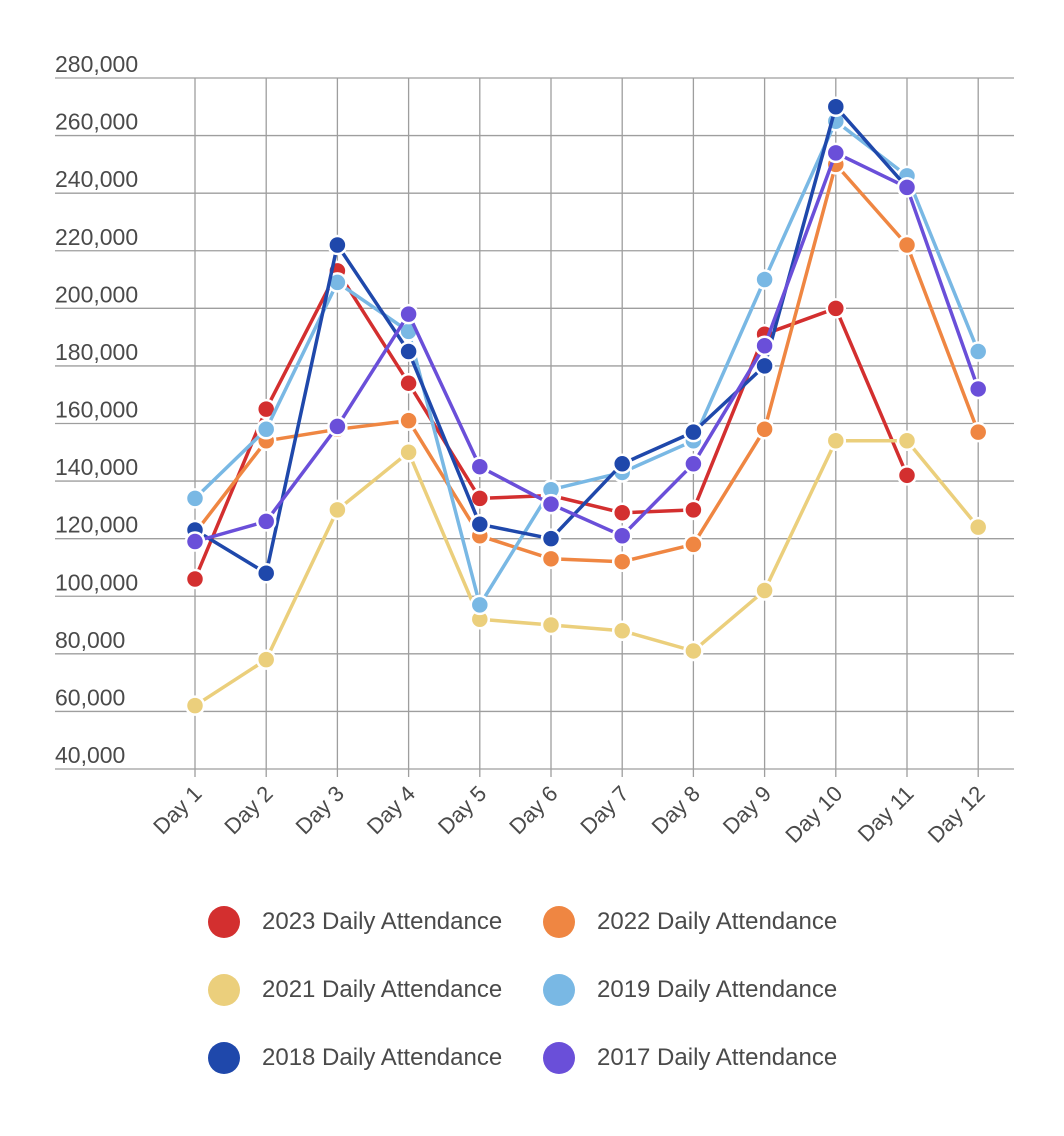 The width and height of the screenshot is (1064, 1136). I want to click on x-tick-label: Day 7, so click(604, 810).